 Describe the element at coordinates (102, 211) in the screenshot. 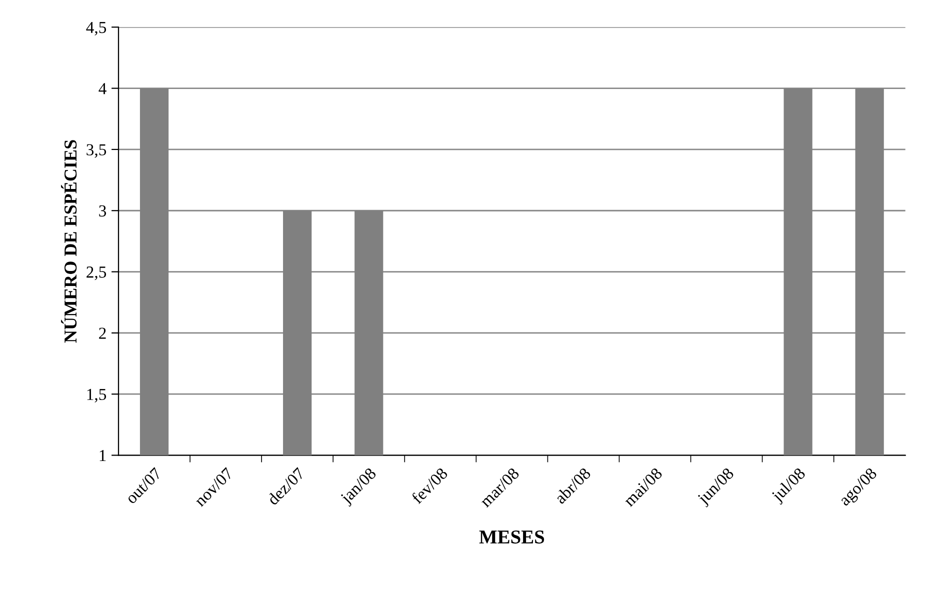

I see `y-tick-label: 3` at that location.